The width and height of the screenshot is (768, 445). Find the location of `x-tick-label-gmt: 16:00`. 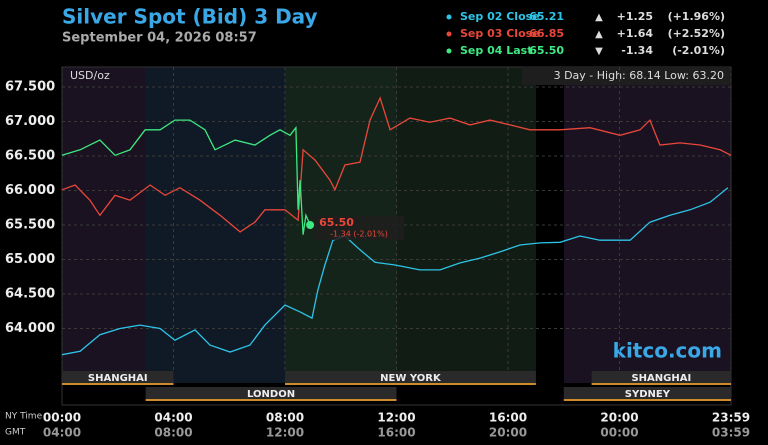

x-tick-label-gmt: 16:00 is located at coordinates (396, 433).